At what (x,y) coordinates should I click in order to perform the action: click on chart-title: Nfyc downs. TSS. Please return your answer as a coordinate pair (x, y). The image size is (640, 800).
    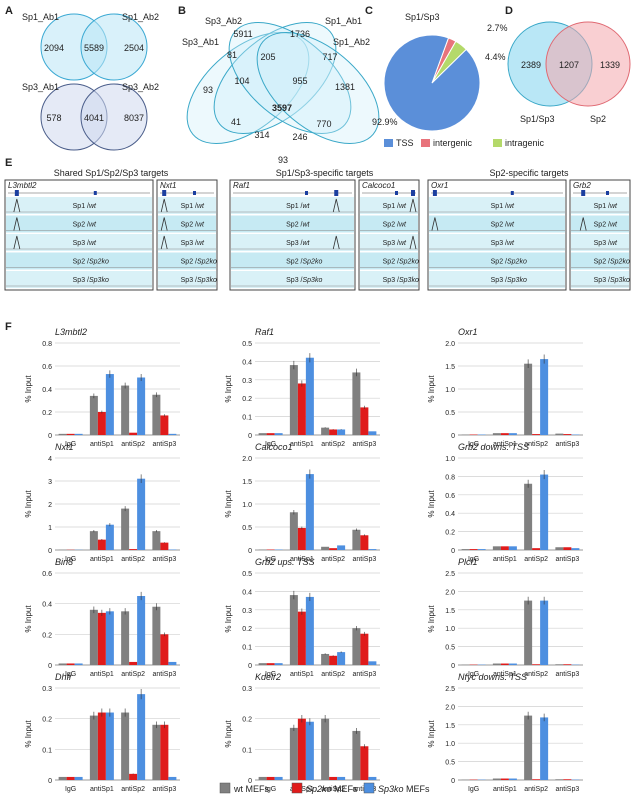
    Looking at the image, I should click on (492, 677).